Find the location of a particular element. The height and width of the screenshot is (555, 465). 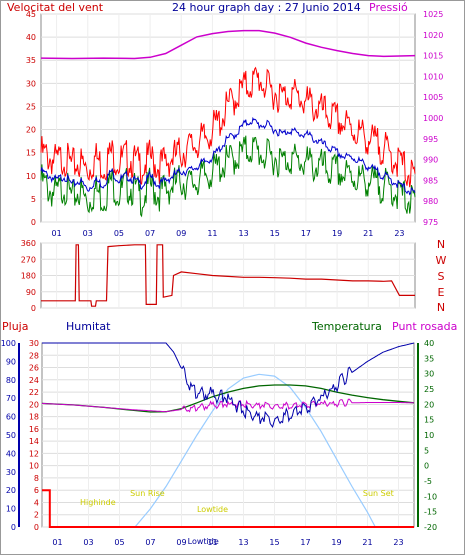

humidity-tick-label: 70 is located at coordinates (11, 398).